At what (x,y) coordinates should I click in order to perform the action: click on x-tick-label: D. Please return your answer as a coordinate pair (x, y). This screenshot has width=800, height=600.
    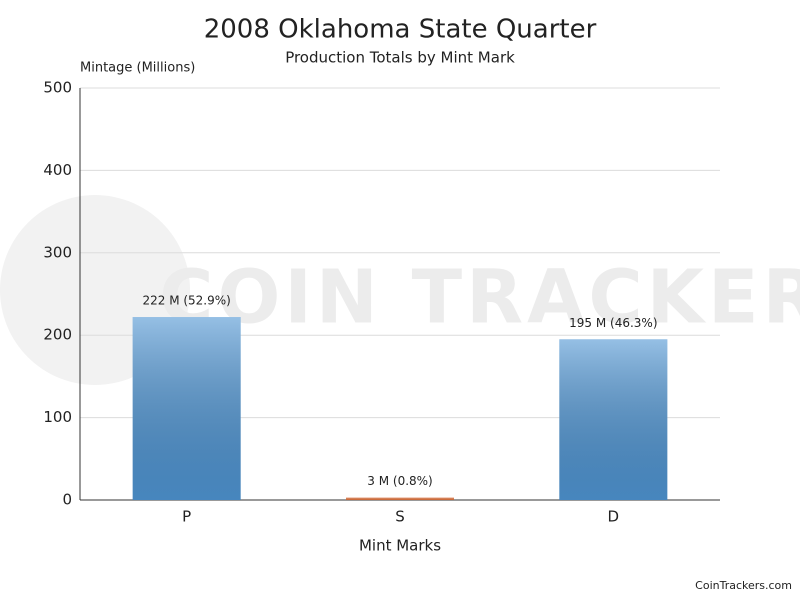
    Looking at the image, I should click on (614, 517).